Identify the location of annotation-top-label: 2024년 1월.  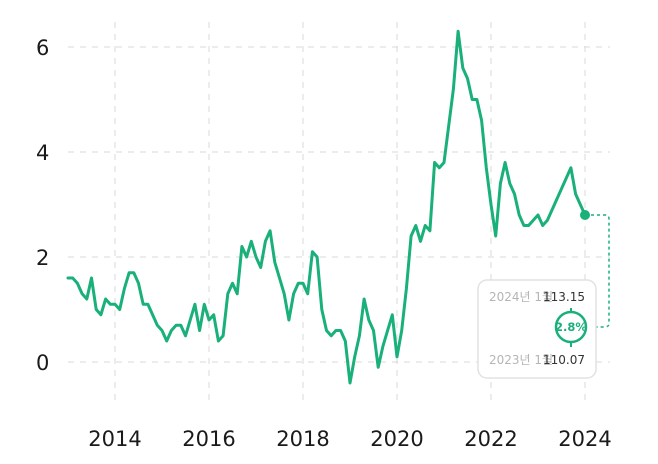
(521, 297).